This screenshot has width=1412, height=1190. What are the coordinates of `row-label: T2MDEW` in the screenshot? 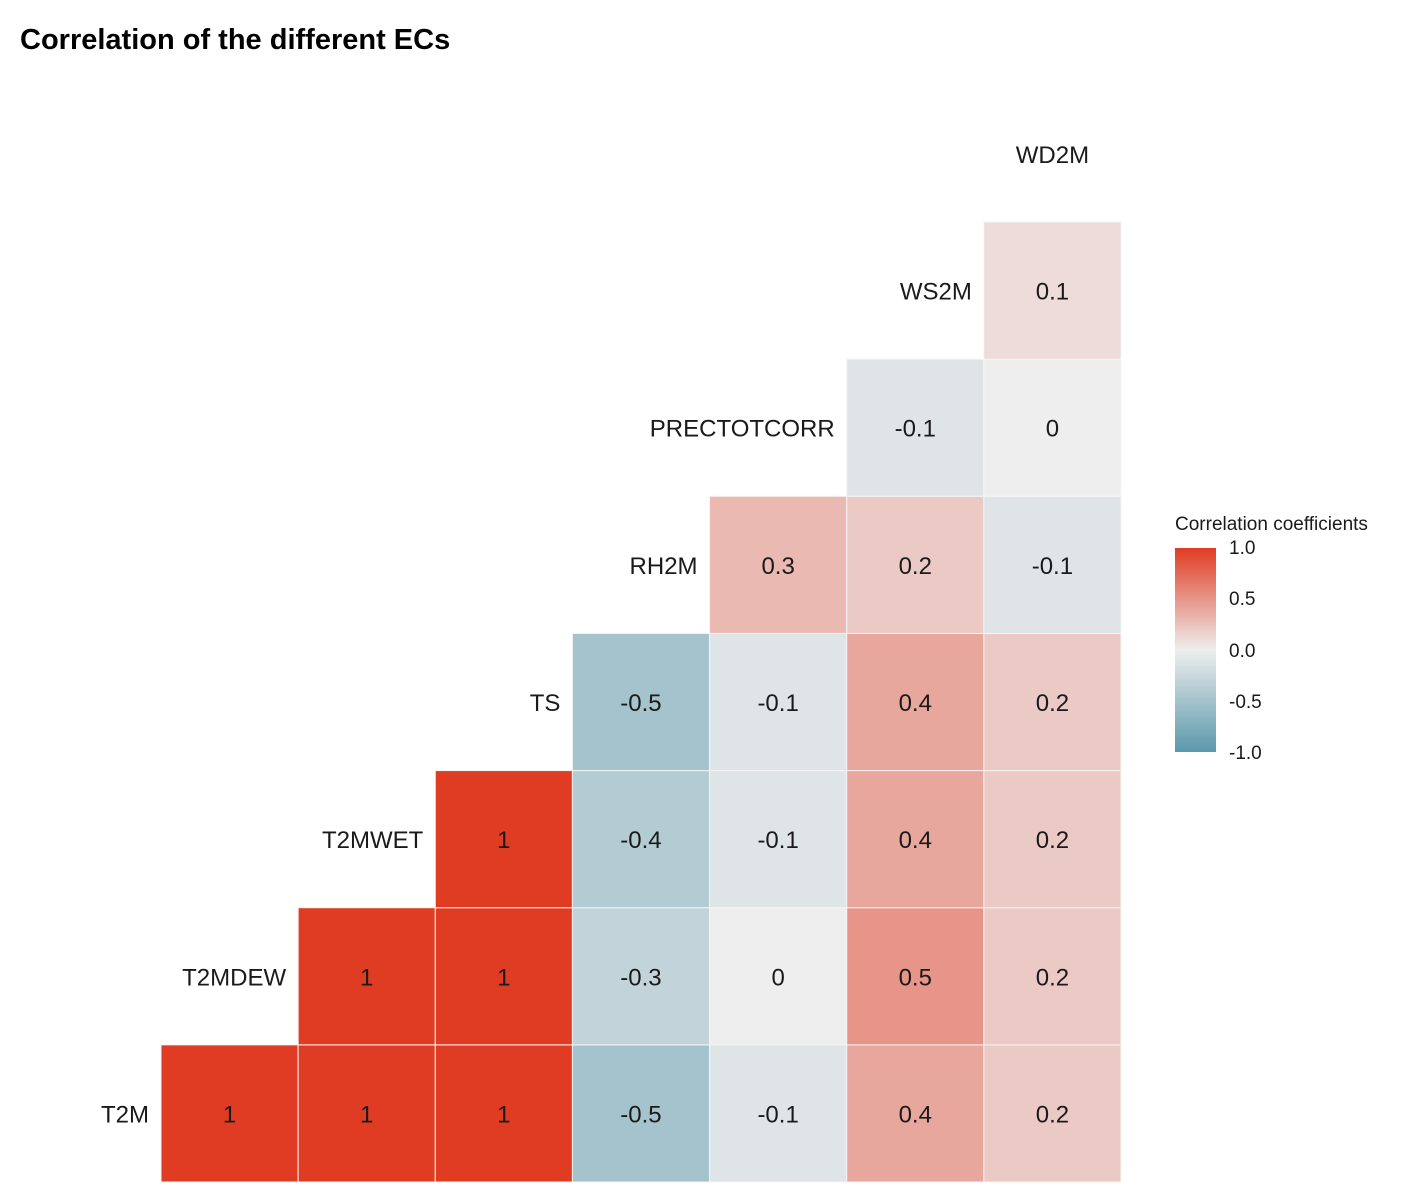 It's located at (234, 977).